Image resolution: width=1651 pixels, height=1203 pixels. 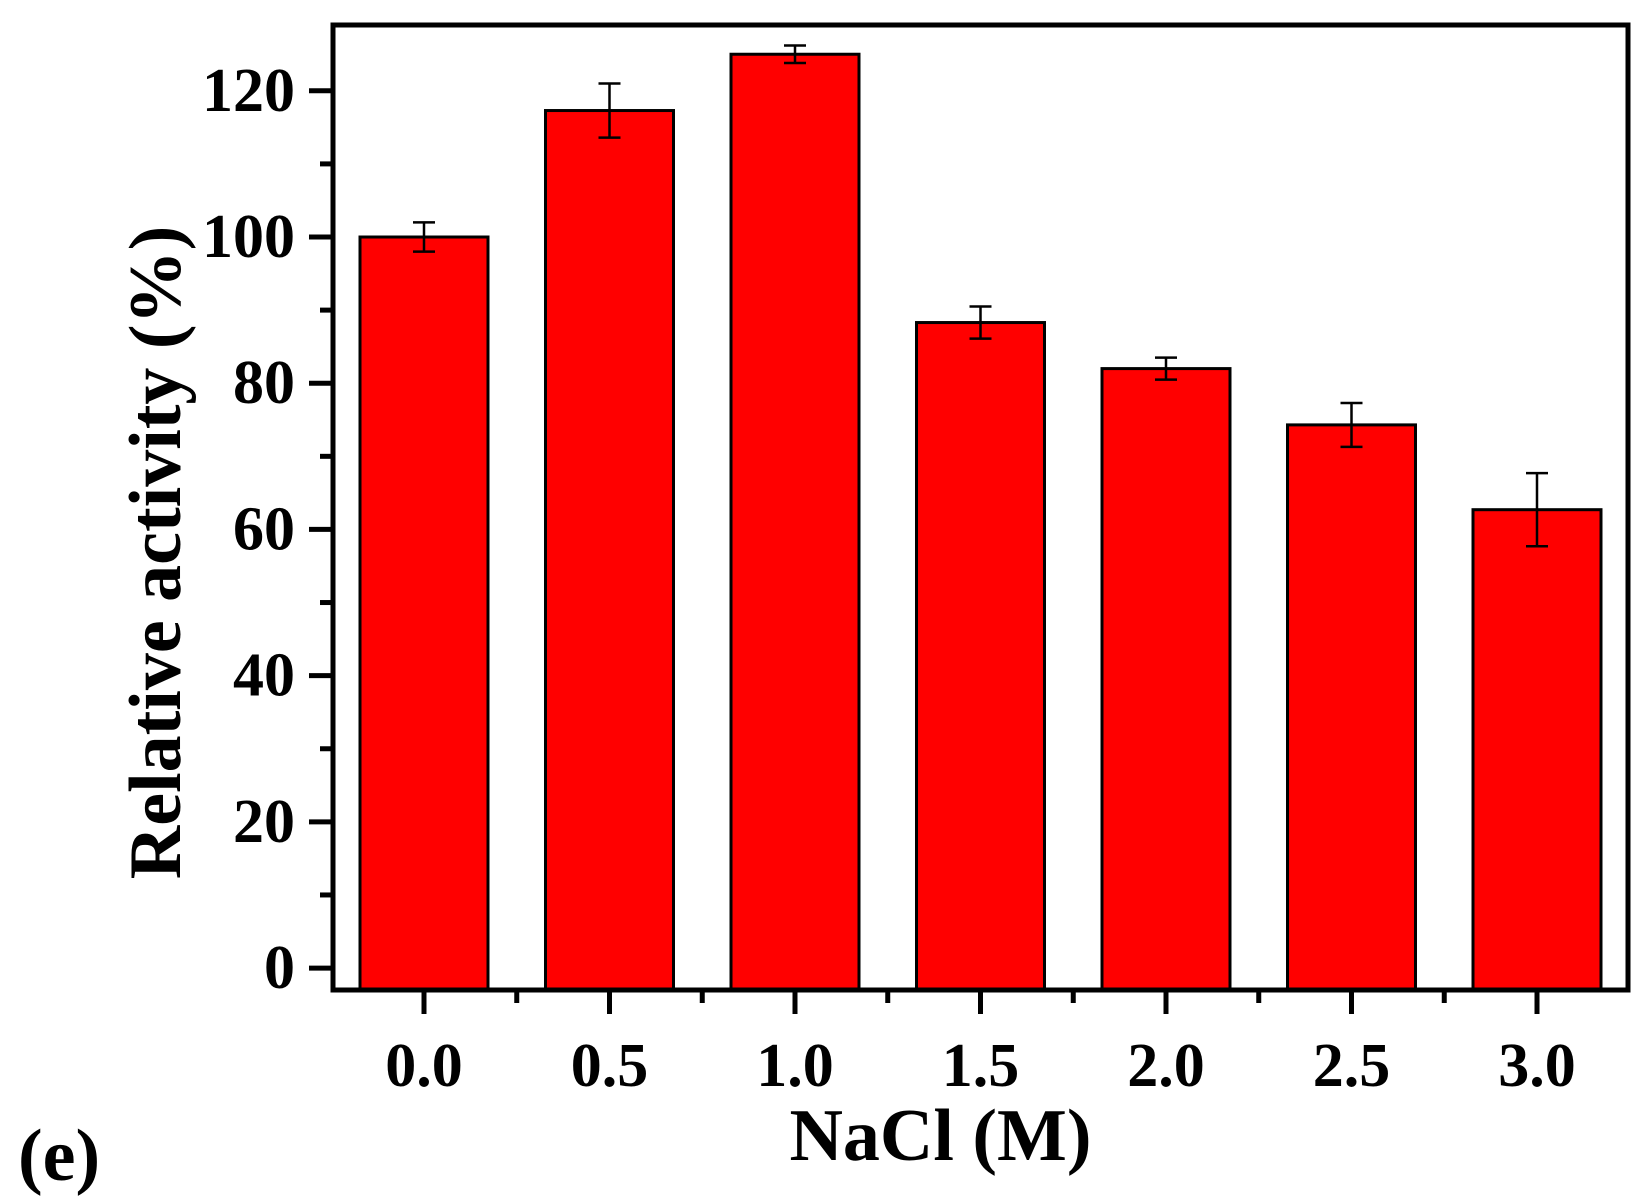 I want to click on x-tick-label-2.0: 2.0, so click(x=1166, y=1066).